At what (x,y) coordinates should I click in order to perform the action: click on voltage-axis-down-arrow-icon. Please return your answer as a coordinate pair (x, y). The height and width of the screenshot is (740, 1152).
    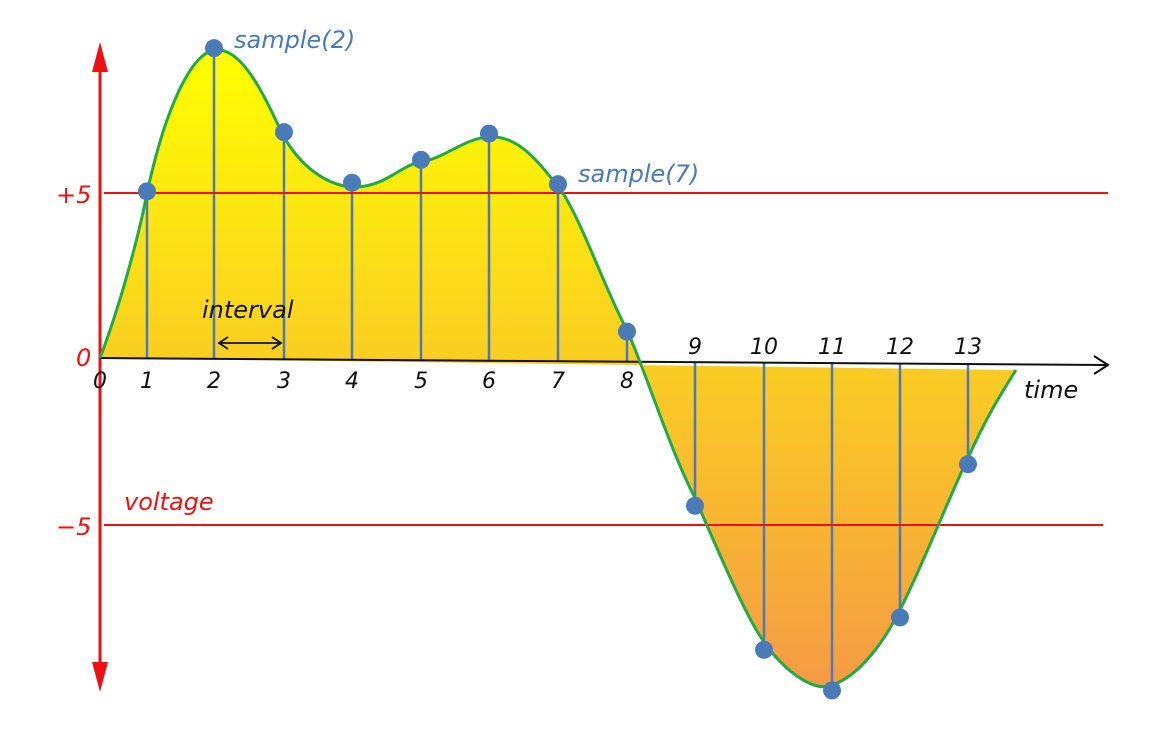
    Looking at the image, I should click on (100, 677).